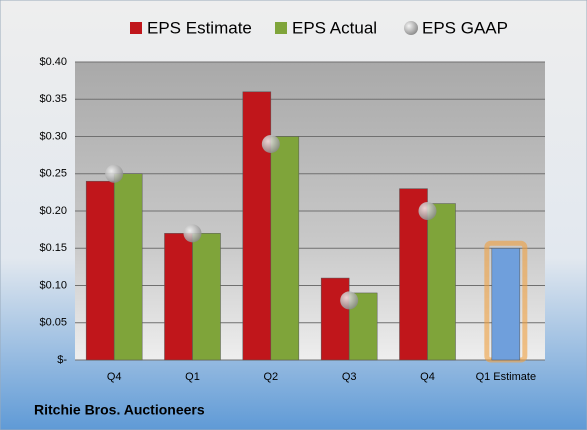 This screenshot has width=587, height=430. What do you see at coordinates (53, 248) in the screenshot?
I see `y-tick-label: $0.15` at bounding box center [53, 248].